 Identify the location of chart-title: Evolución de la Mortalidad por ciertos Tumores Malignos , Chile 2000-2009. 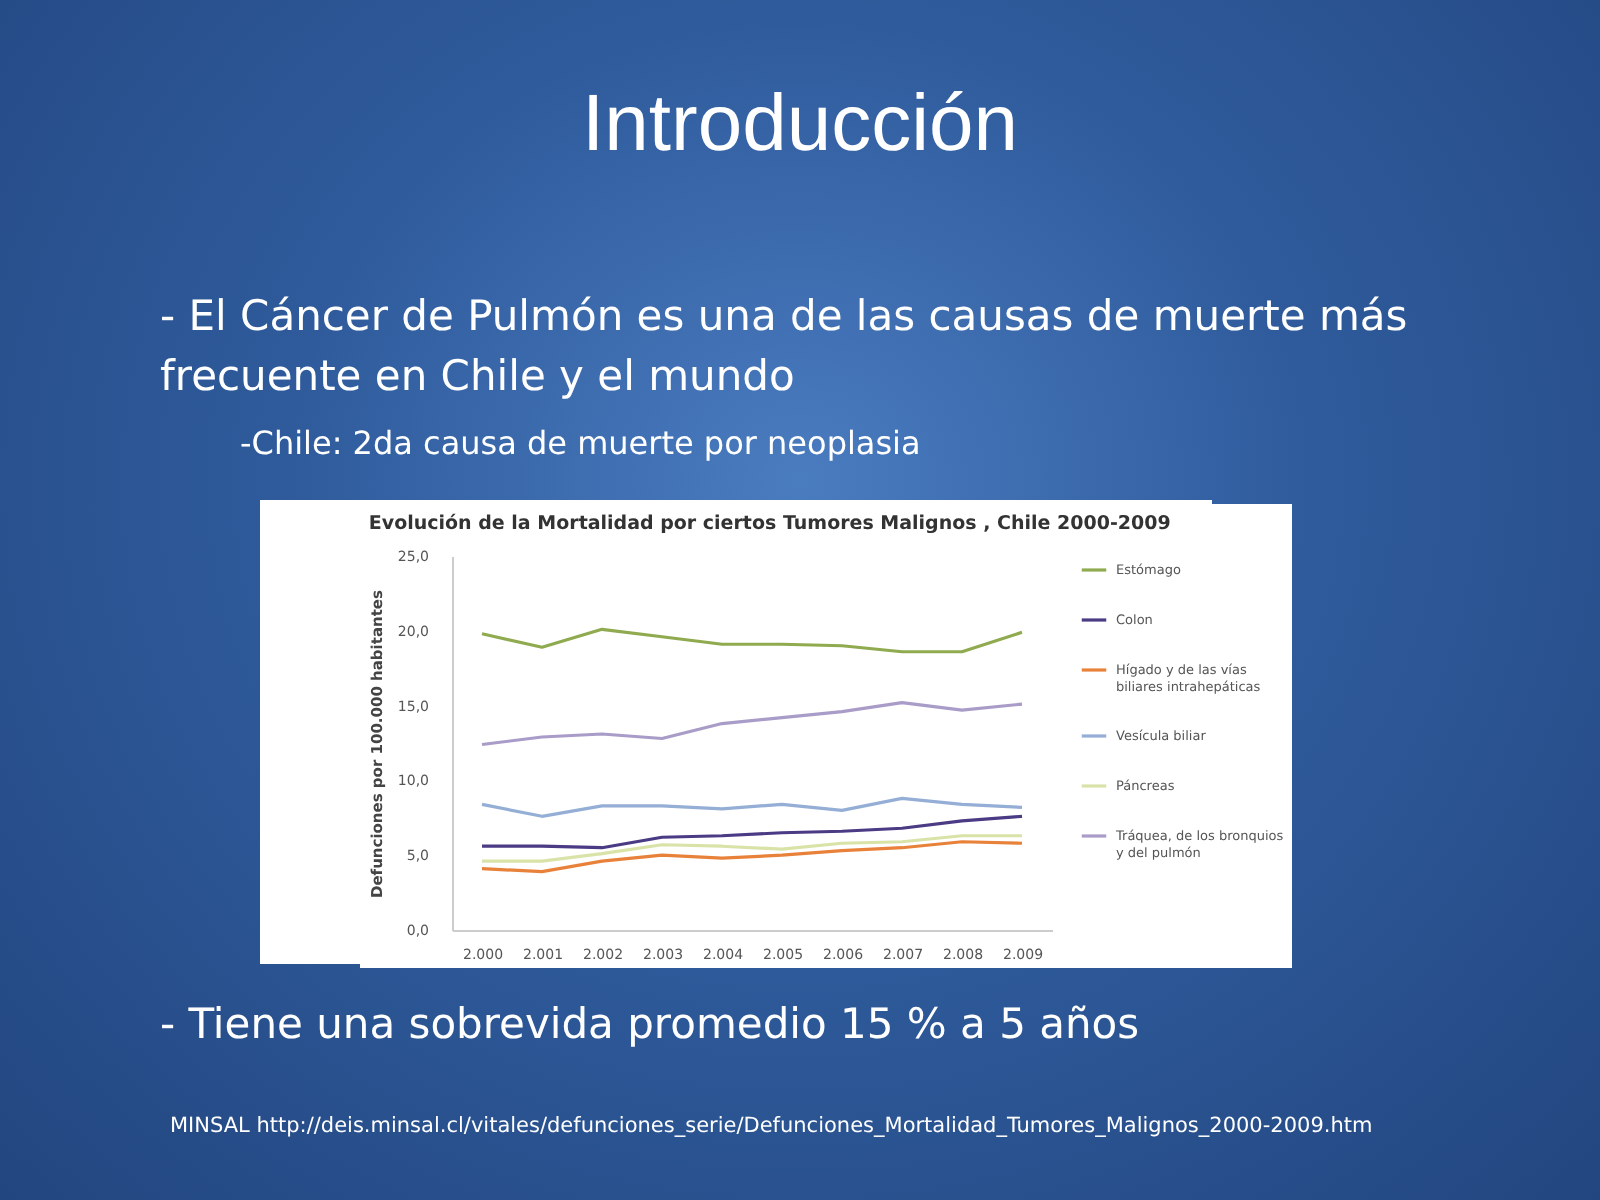
(769, 524).